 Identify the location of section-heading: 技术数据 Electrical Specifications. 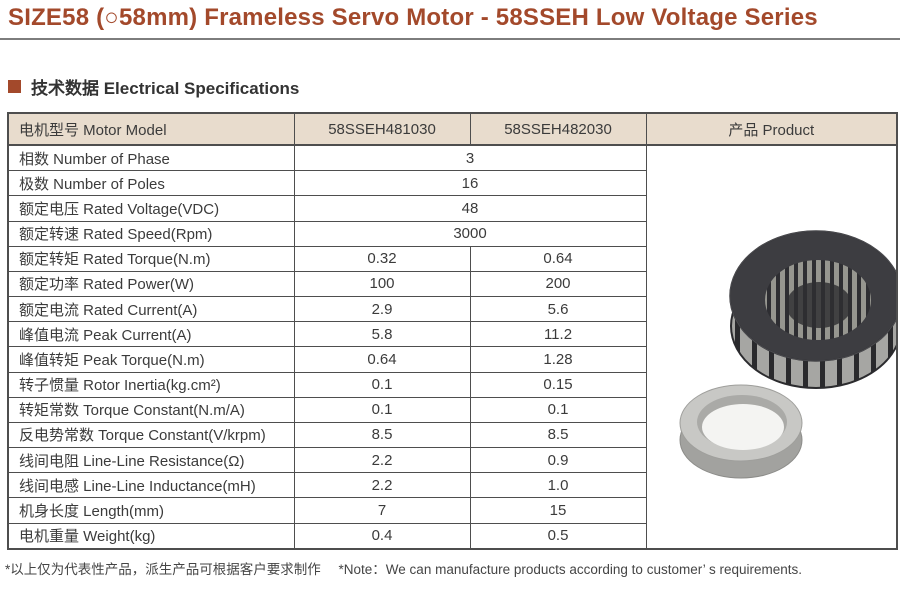
(165, 88).